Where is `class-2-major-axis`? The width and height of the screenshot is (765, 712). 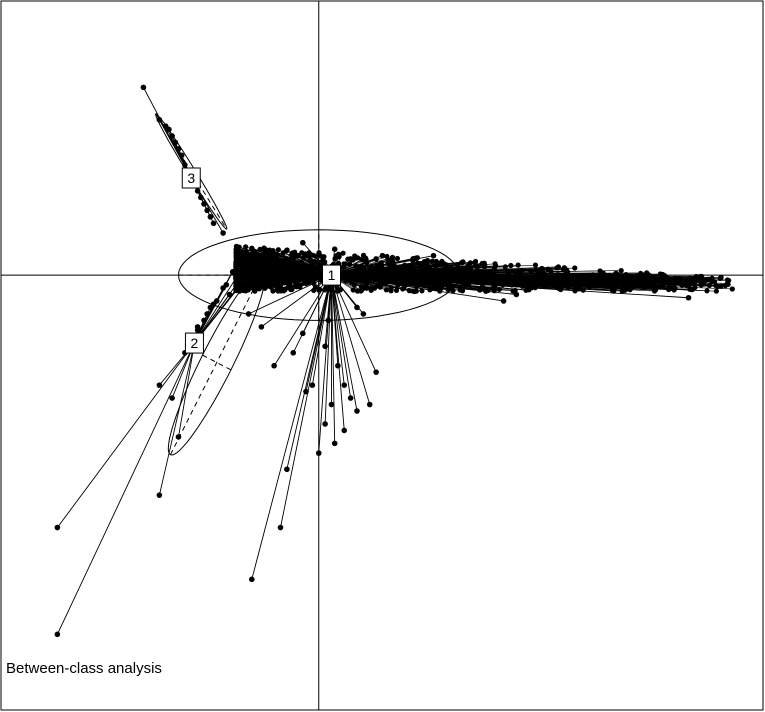
class-2-major-axis is located at coordinates (216, 362).